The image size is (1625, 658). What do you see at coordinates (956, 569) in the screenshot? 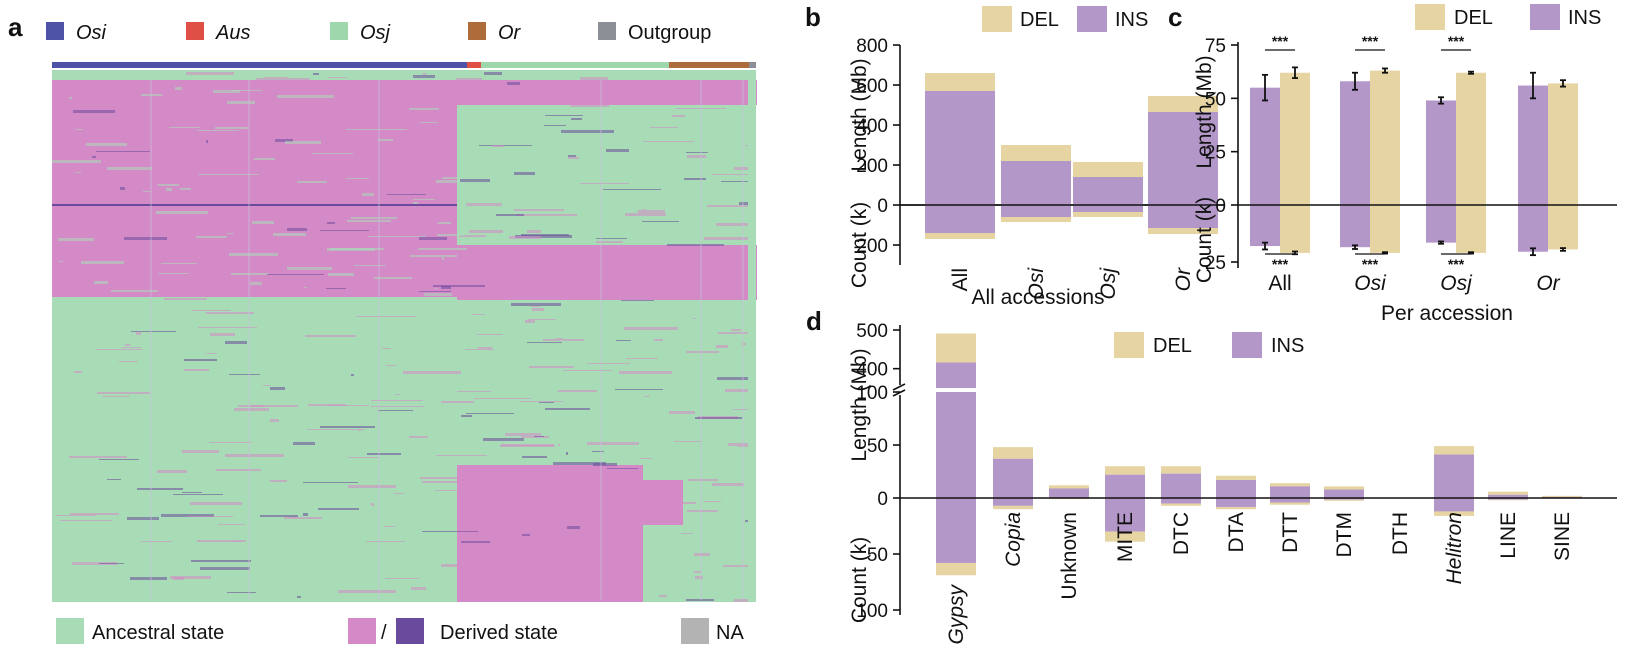
I see `bar-del-count-gypsy` at bounding box center [956, 569].